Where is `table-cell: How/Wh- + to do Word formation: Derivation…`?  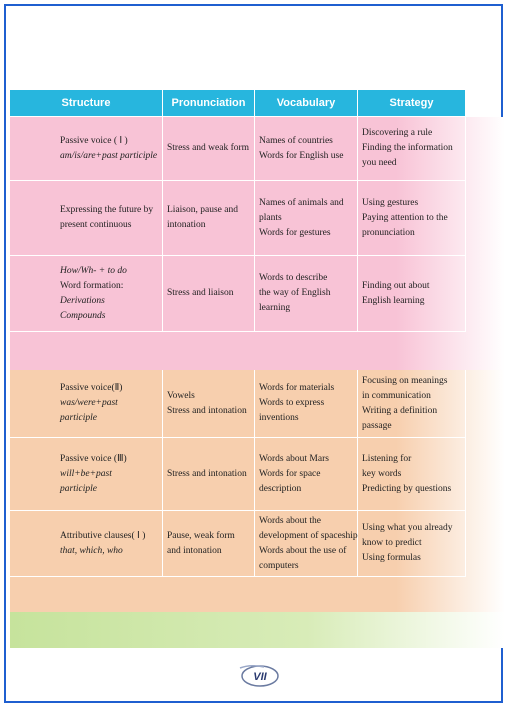 table-cell: How/Wh- + to do Word formation: Derivation… is located at coordinates (86, 294).